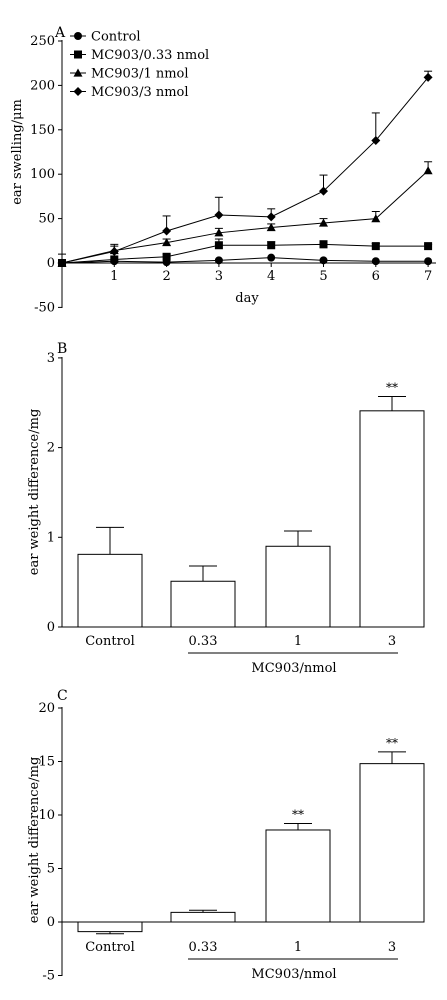  Describe the element at coordinates (140, 92) in the screenshot. I see `legend-label: MC903/3 nmol` at that location.